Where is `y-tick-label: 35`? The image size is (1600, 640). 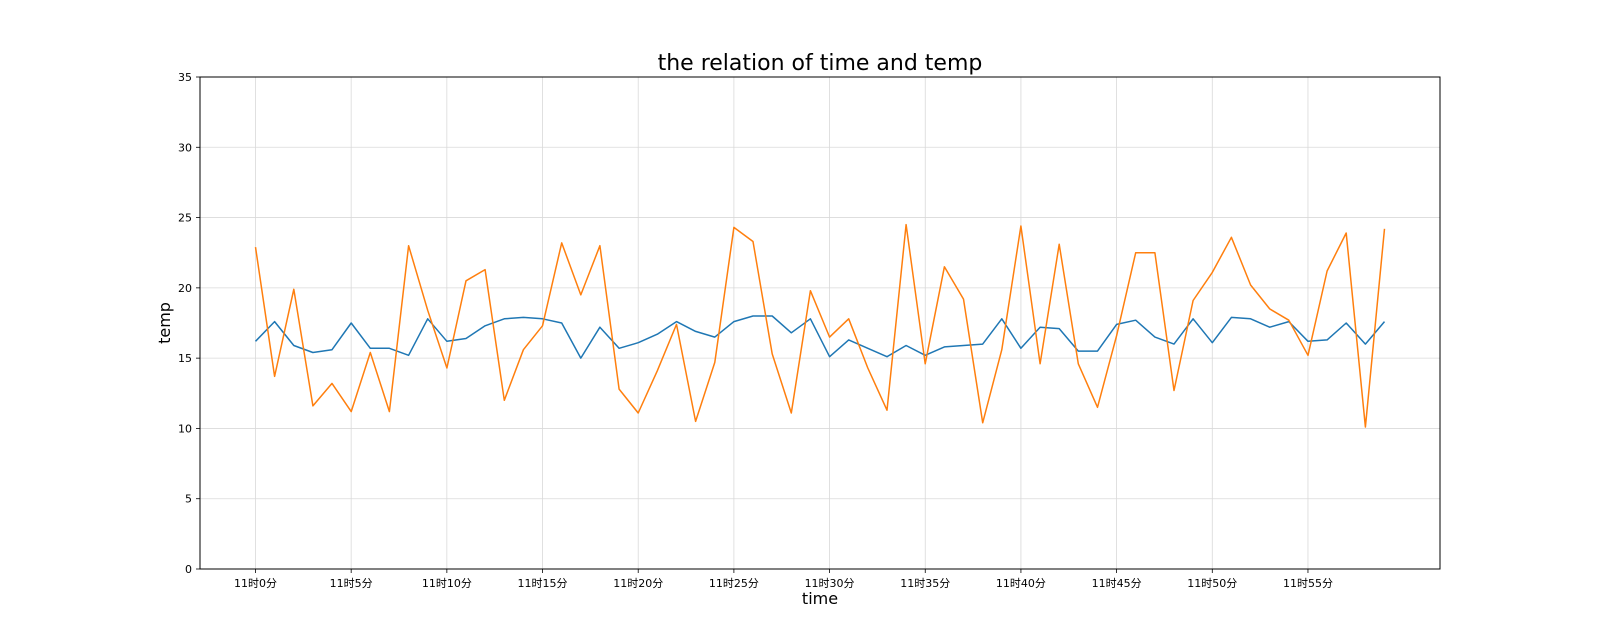 y-tick-label: 35 is located at coordinates (185, 77).